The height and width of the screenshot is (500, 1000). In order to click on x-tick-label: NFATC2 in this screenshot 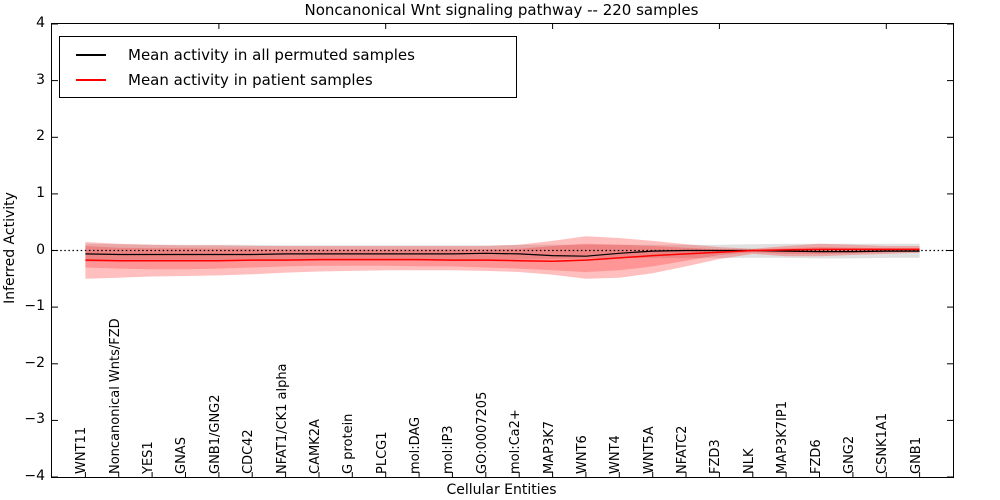, I will do `click(683, 449)`.